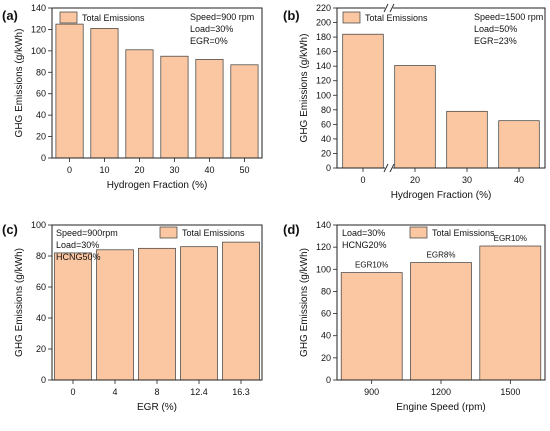 This screenshot has height=431, width=550. I want to click on y-tick-label: 180, so click(323, 37).